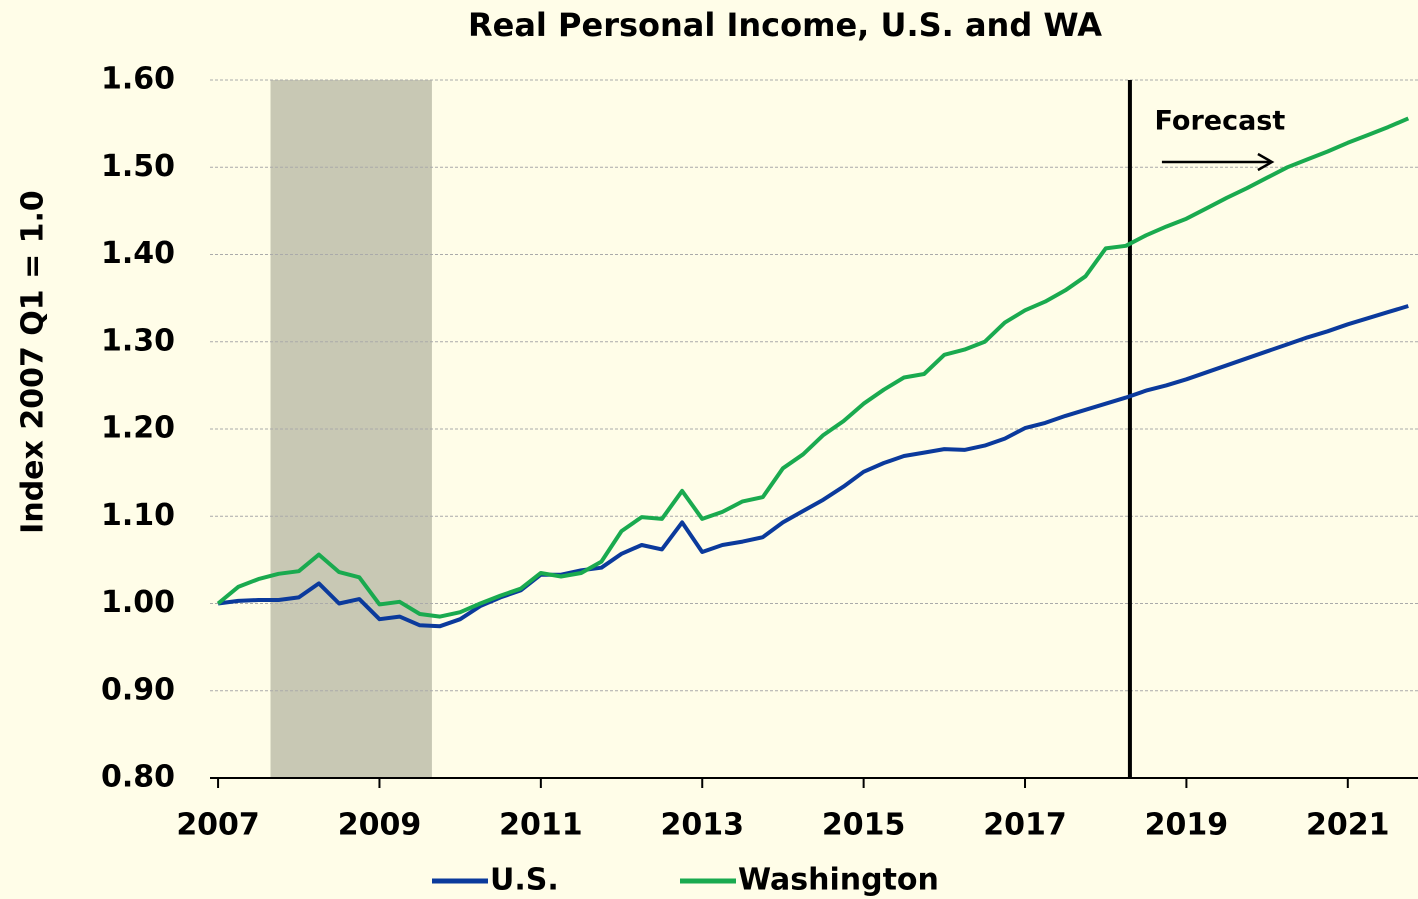  What do you see at coordinates (138, 166) in the screenshot?
I see `y-tick-label: 1.50` at bounding box center [138, 166].